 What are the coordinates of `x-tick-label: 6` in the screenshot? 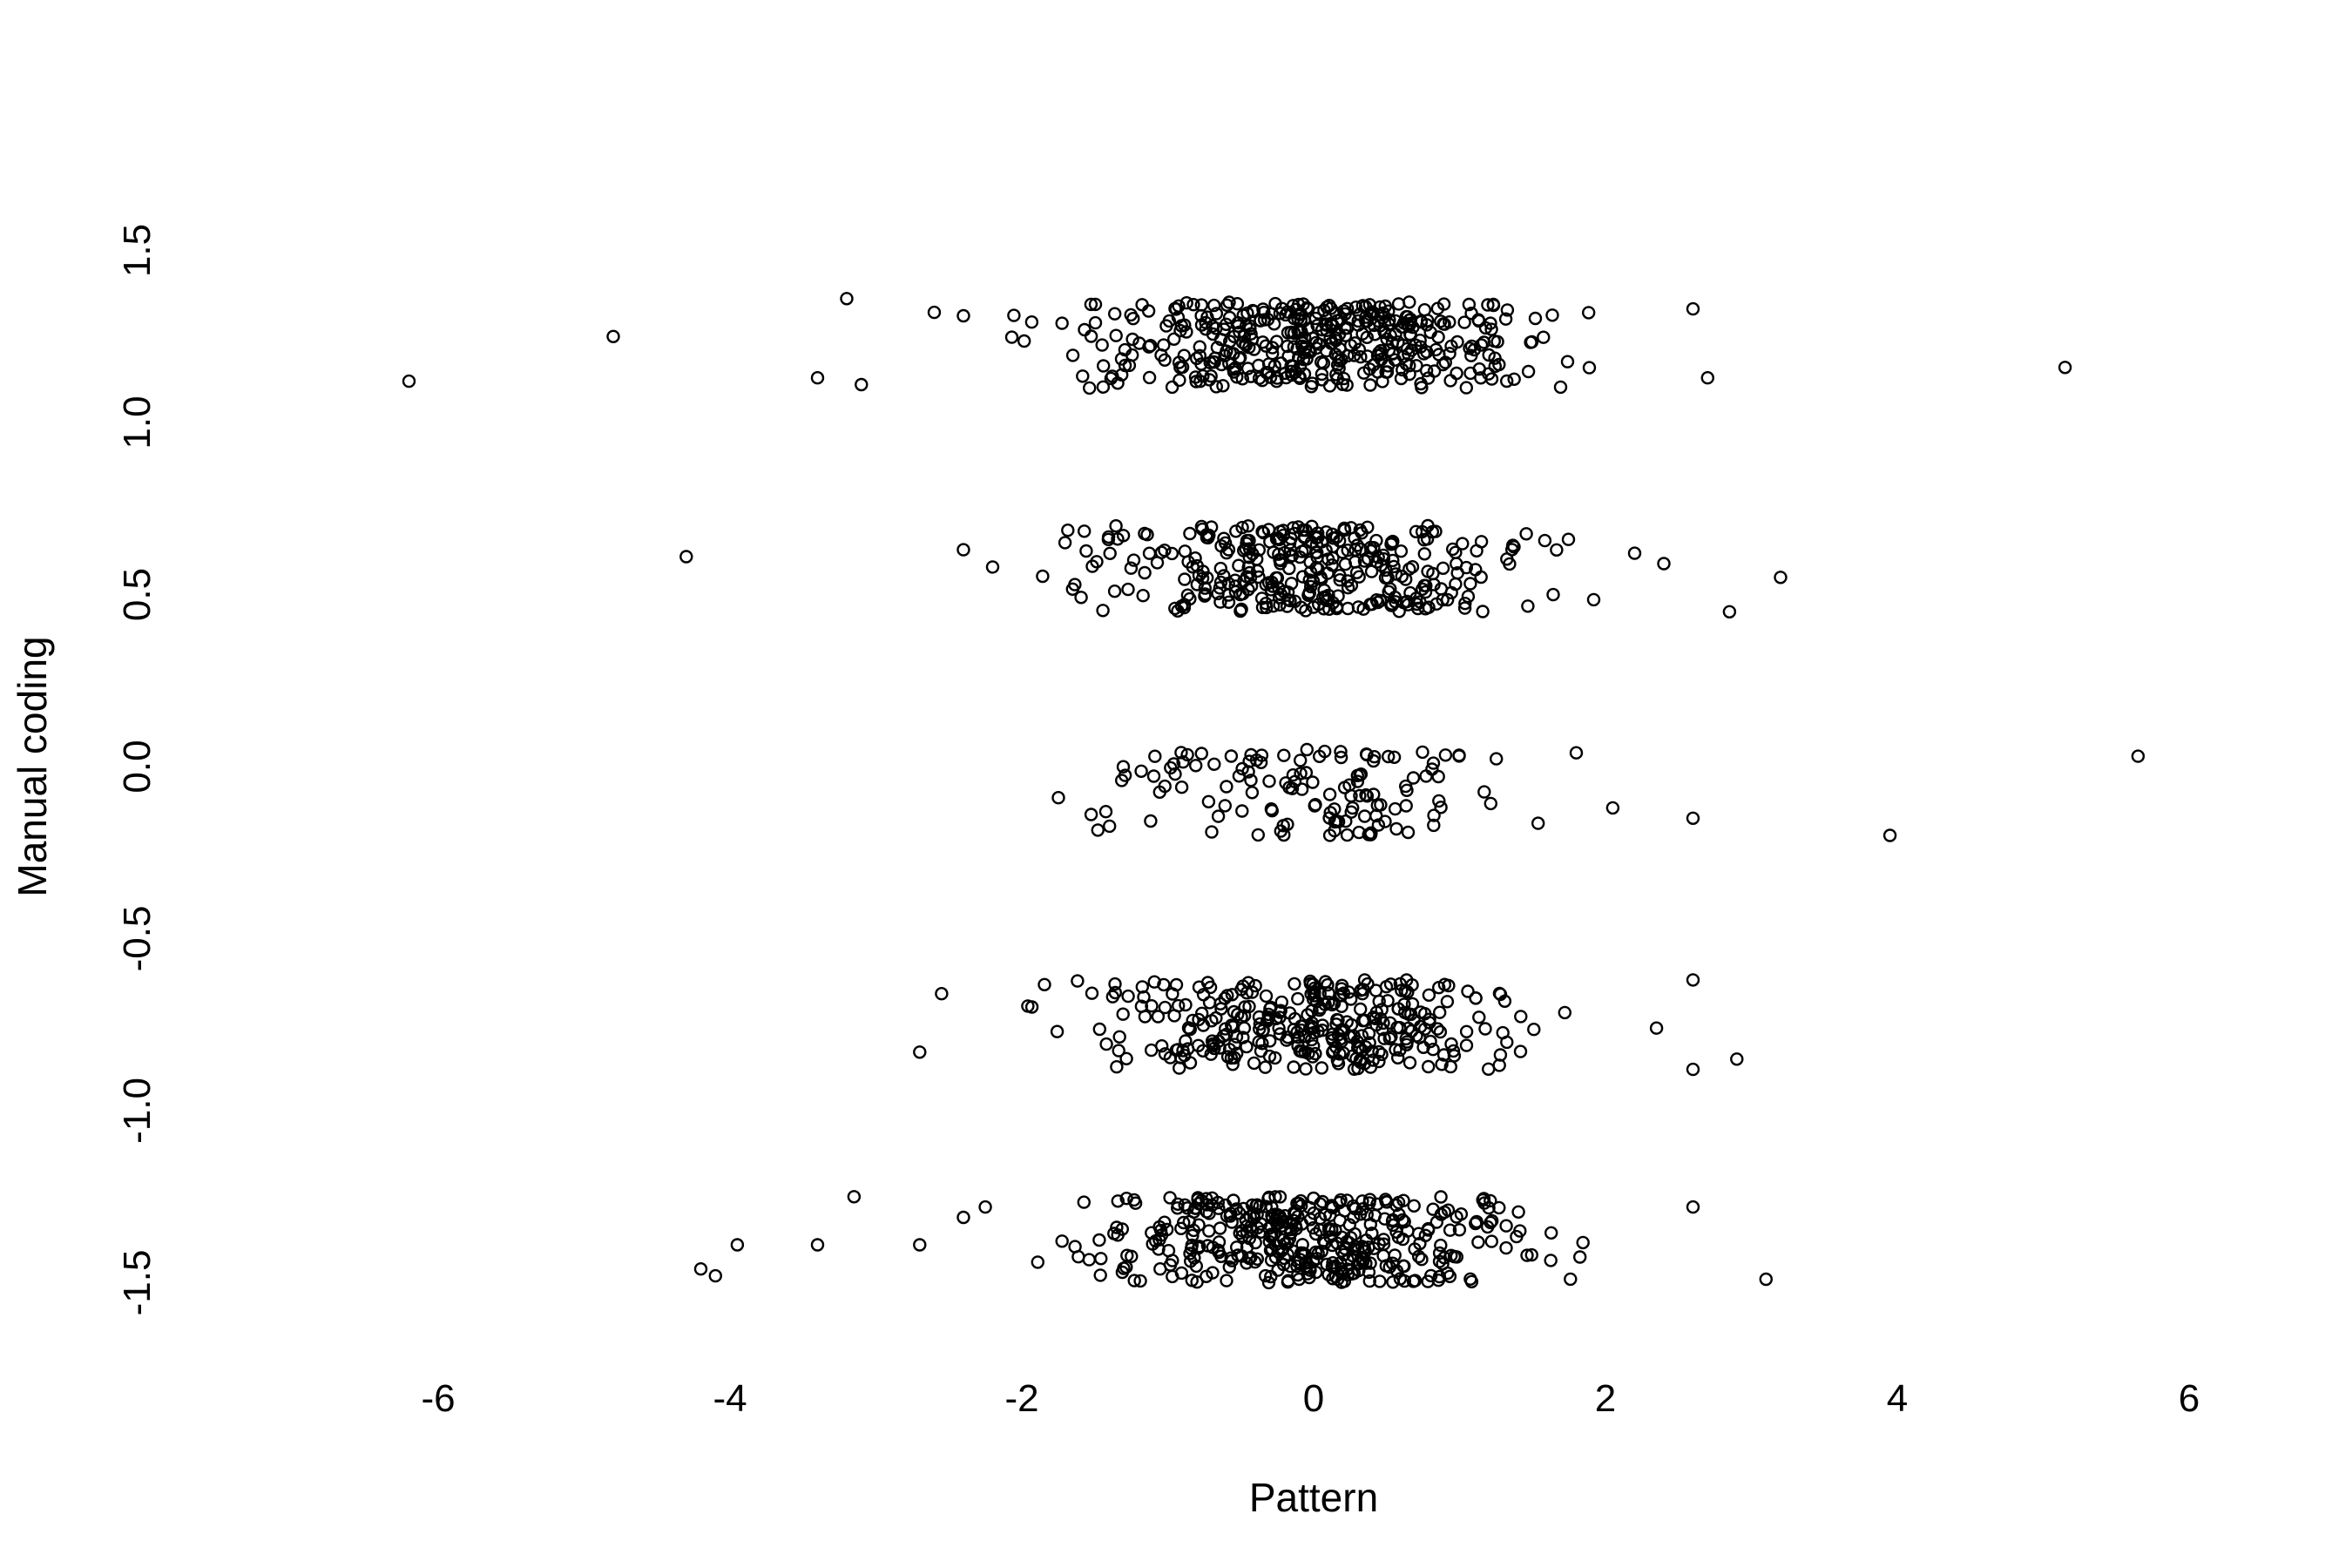 It's located at (2190, 1398).